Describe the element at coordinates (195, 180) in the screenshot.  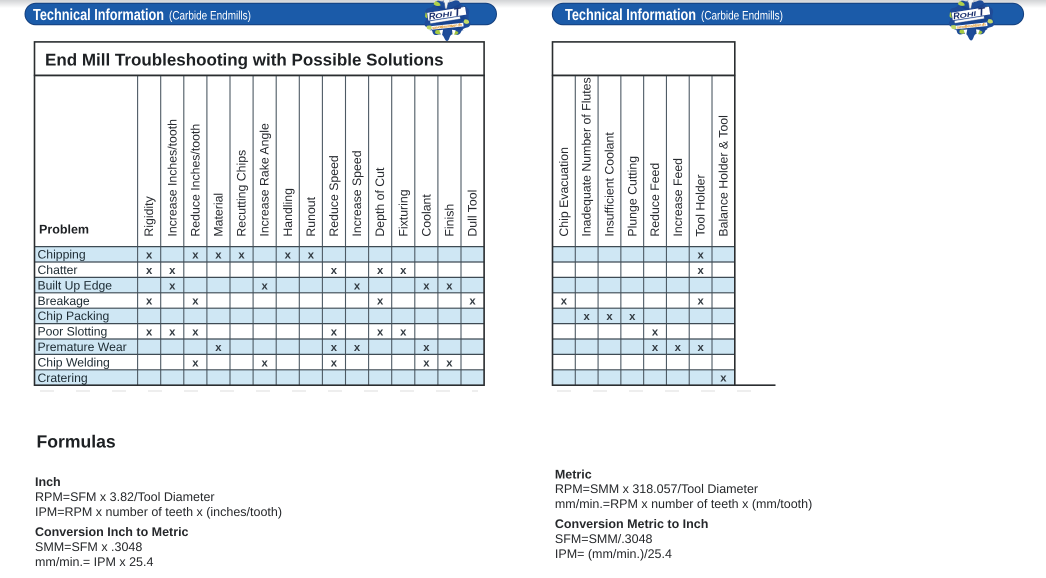
I see `svg-text: Reduce Inches/tooth` at that location.